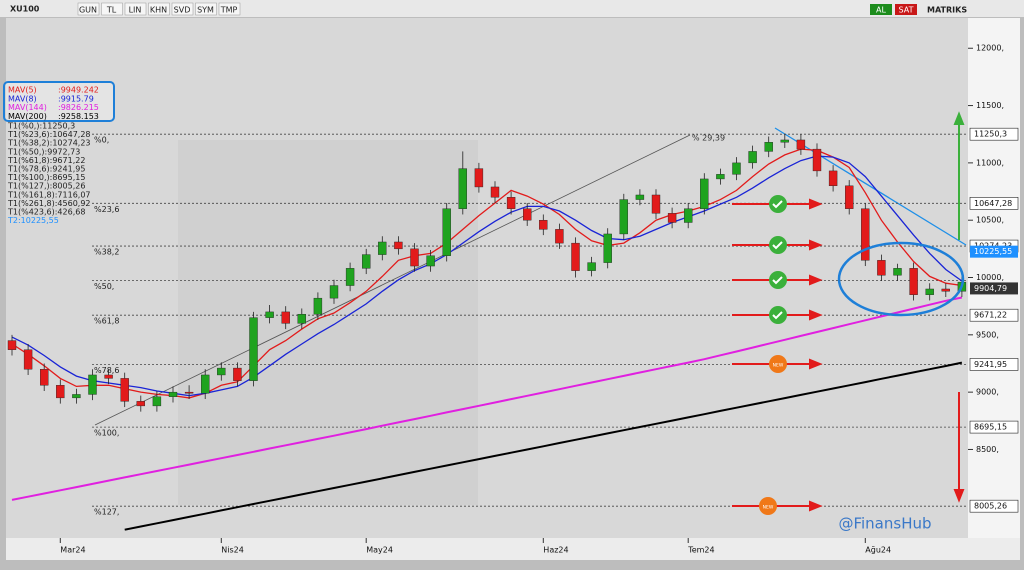 This screenshot has width=1024, height=570. What do you see at coordinates (101, 140) in the screenshot?
I see `level-name: %0,` at bounding box center [101, 140].